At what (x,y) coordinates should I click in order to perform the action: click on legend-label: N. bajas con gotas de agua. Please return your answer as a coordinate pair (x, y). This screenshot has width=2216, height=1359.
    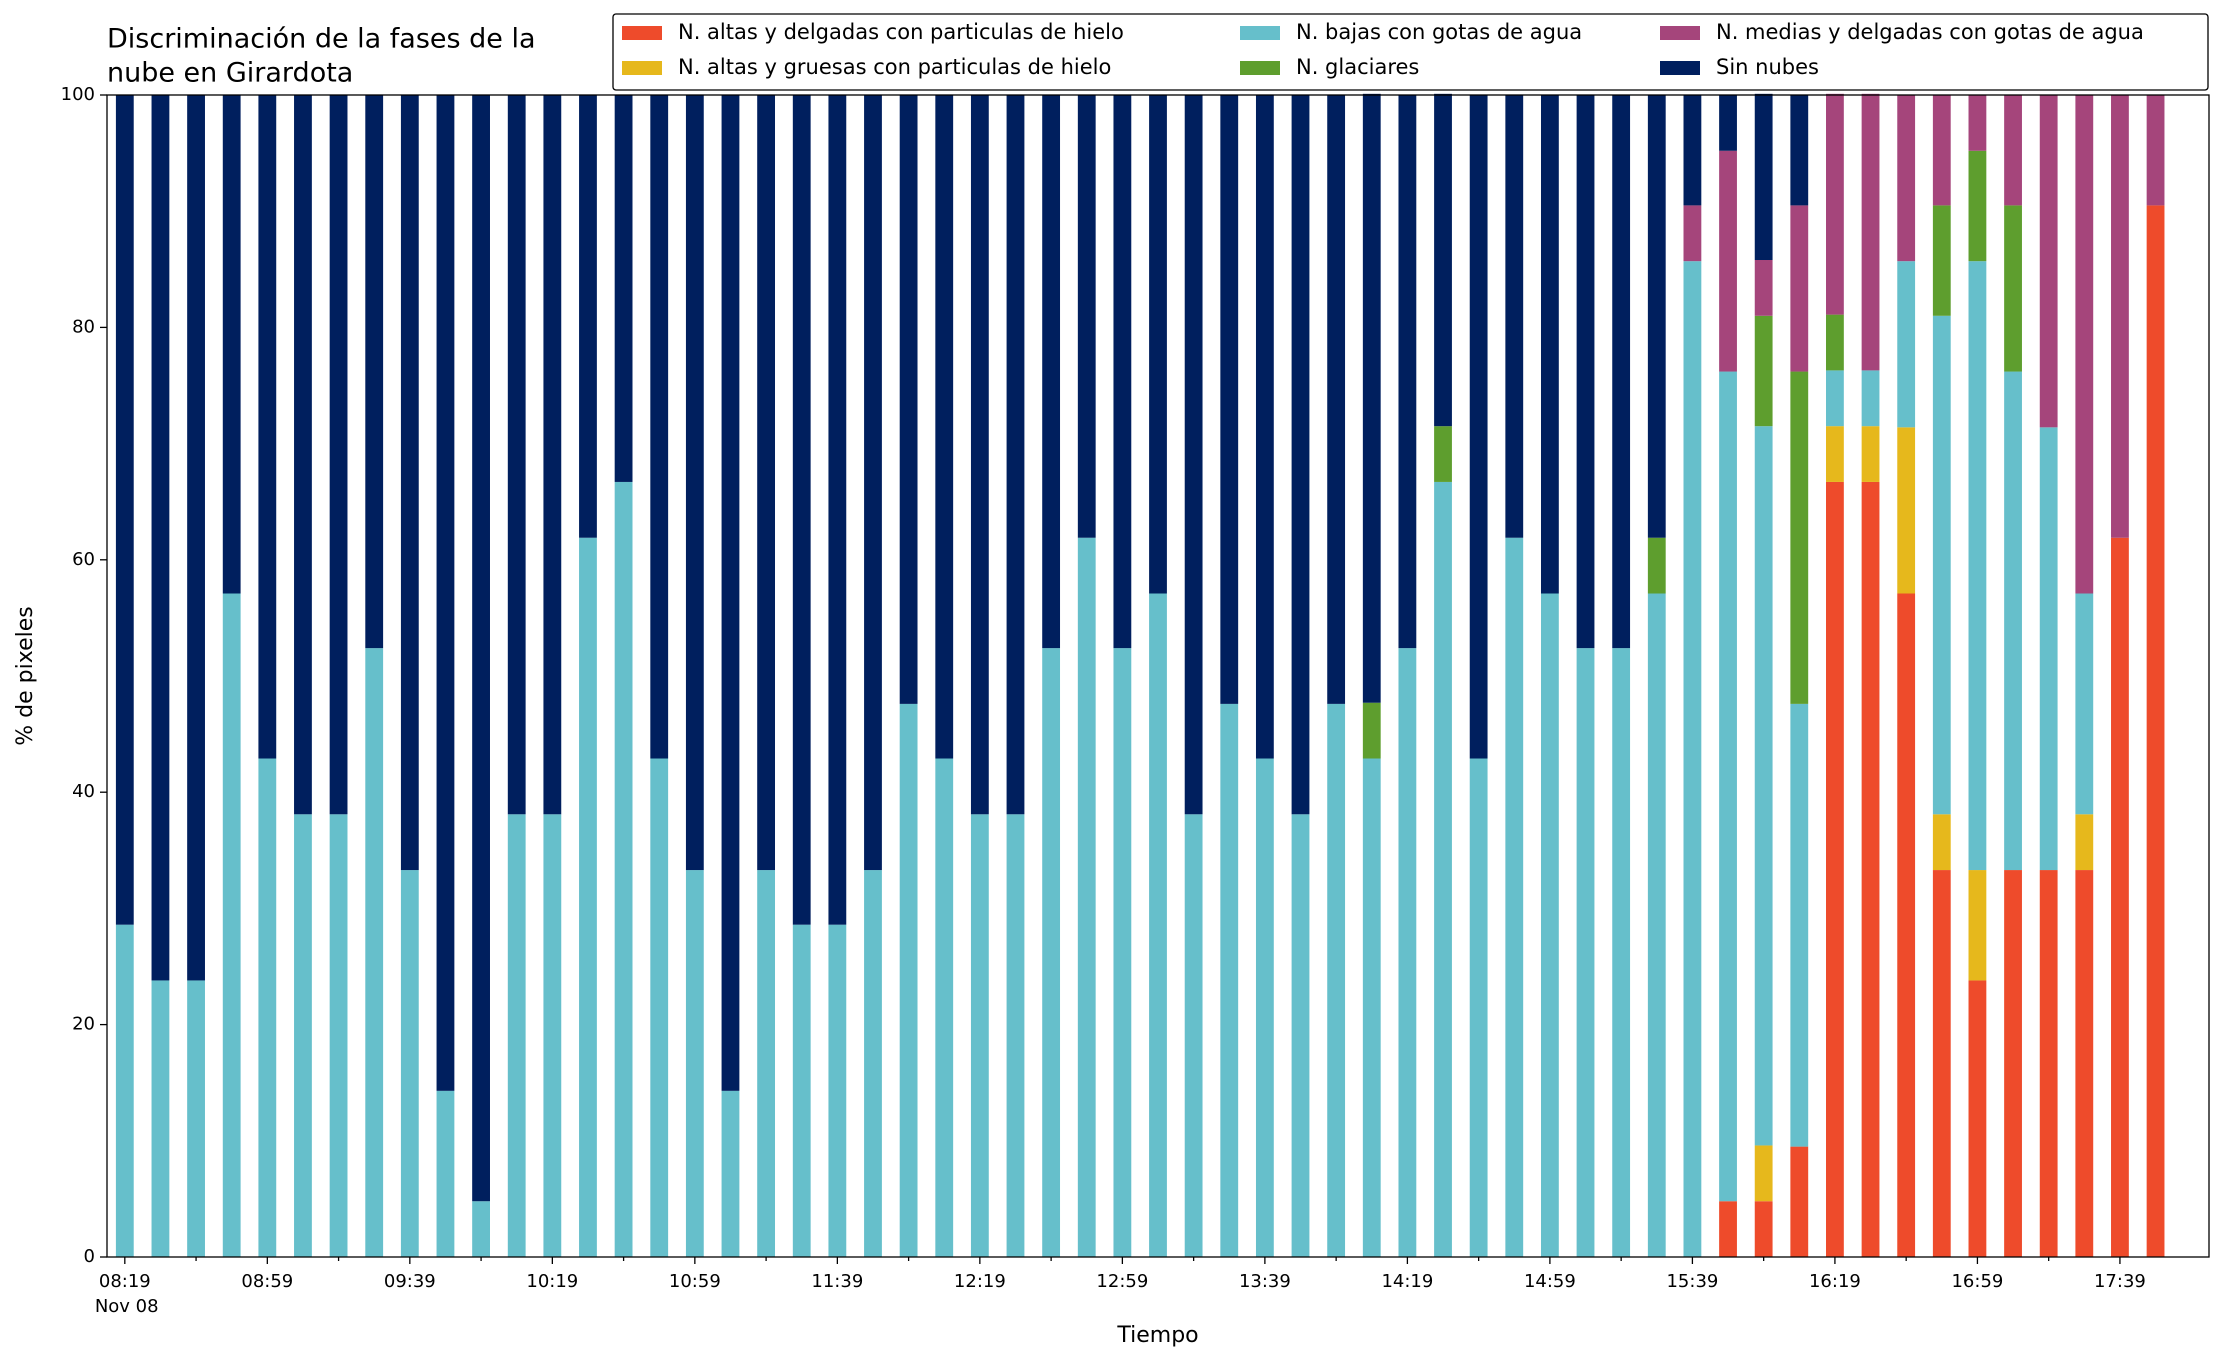
    Looking at the image, I should click on (1439, 32).